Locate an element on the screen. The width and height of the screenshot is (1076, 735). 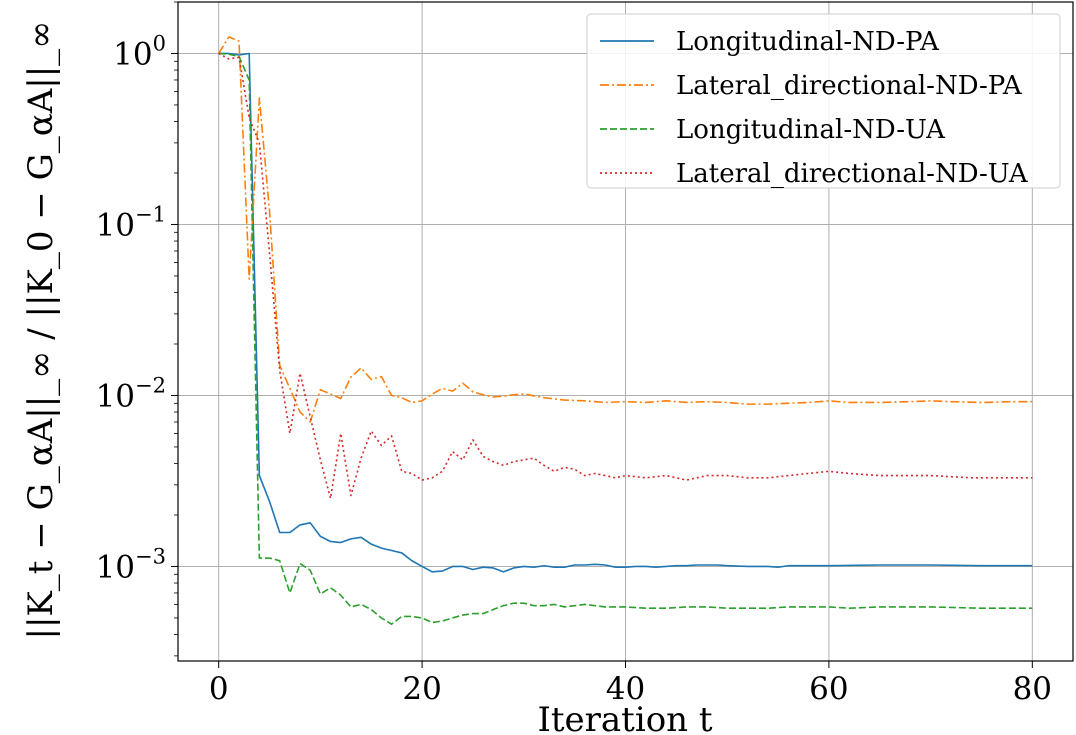
legend-box is located at coordinates (823, 101).